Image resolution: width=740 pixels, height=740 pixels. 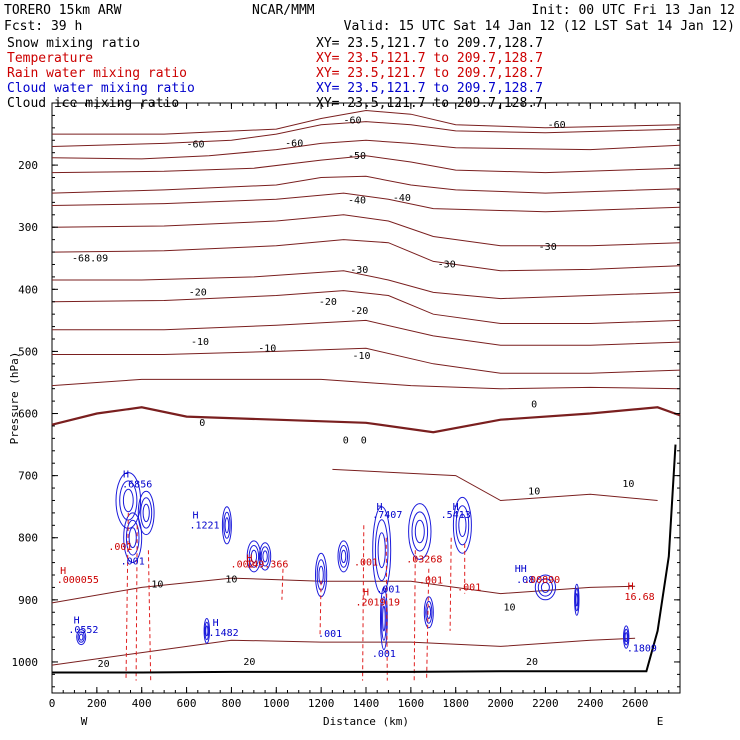 What do you see at coordinates (78, 580) in the screenshot?
I see `contour-label: .000055` at bounding box center [78, 580].